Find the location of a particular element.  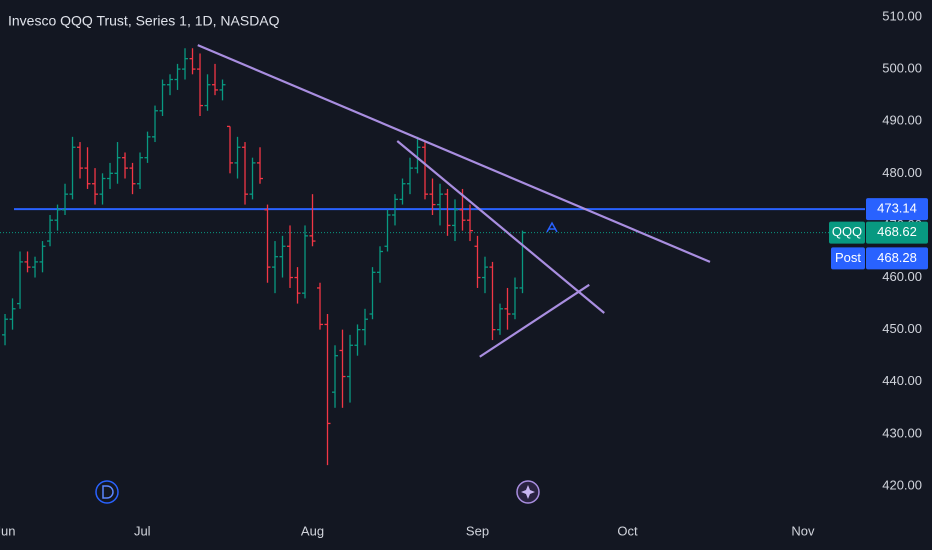

x-tick-label: Oct is located at coordinates (627, 530).